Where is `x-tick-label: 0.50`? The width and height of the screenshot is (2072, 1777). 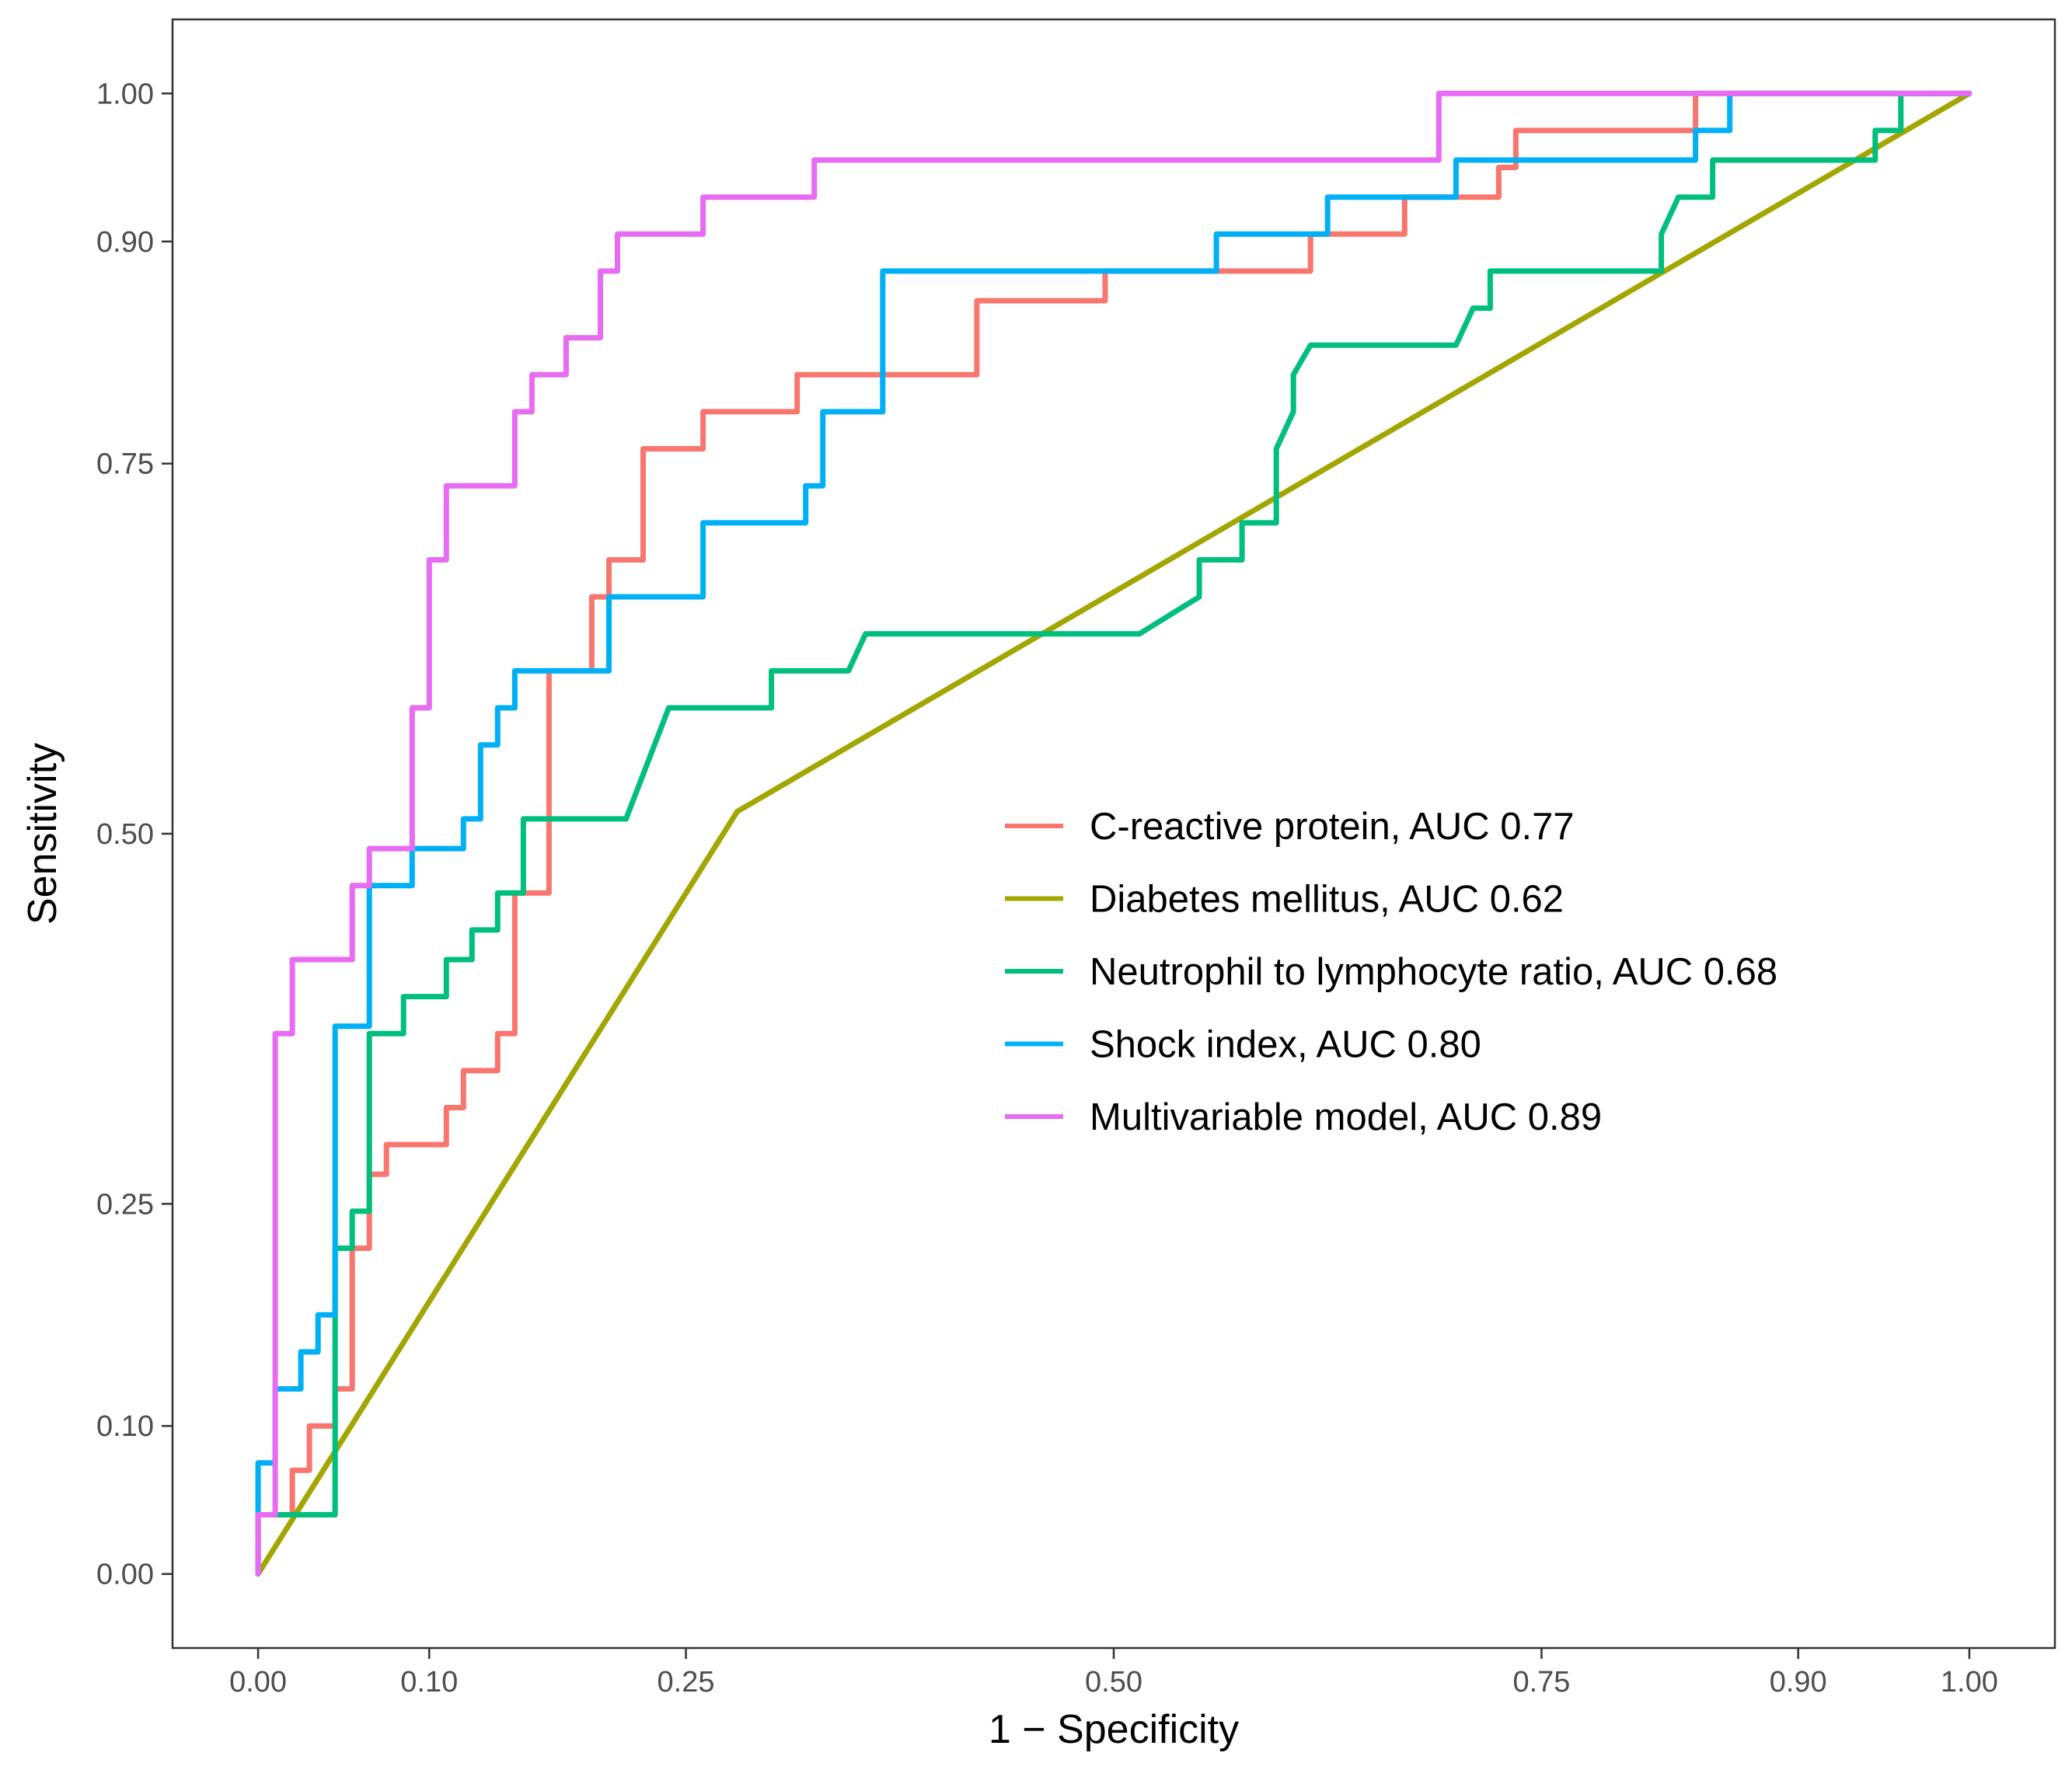 x-tick-label: 0.50 is located at coordinates (1113, 1682).